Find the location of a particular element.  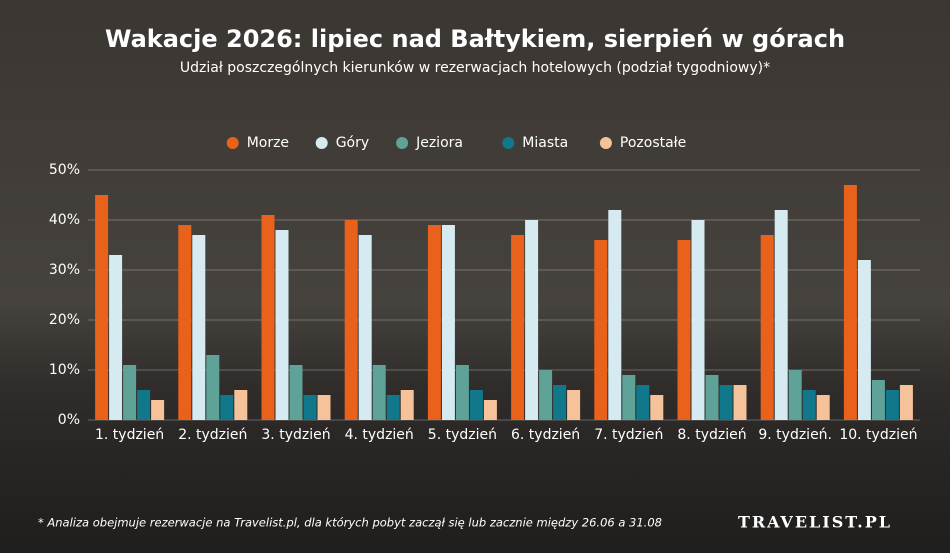

y-tick-label: 20% is located at coordinates (64, 320).